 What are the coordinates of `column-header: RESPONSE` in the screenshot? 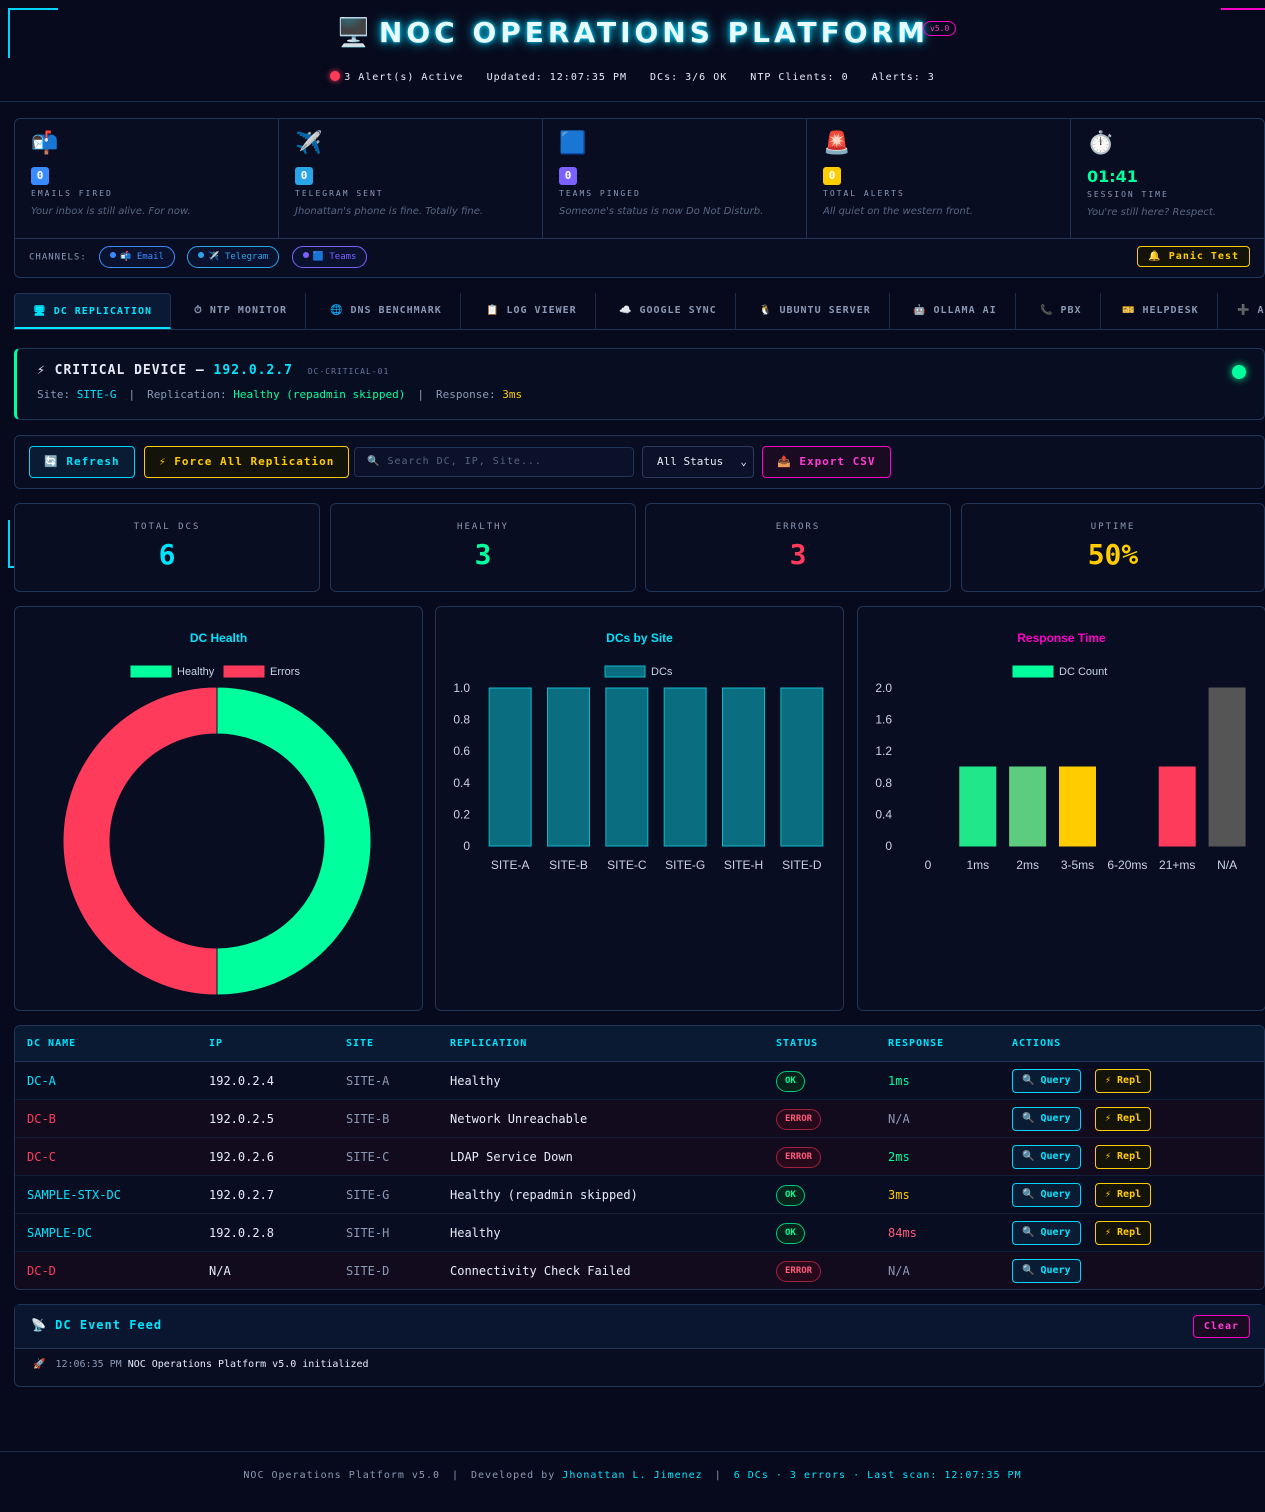 It's located at (916, 1043).